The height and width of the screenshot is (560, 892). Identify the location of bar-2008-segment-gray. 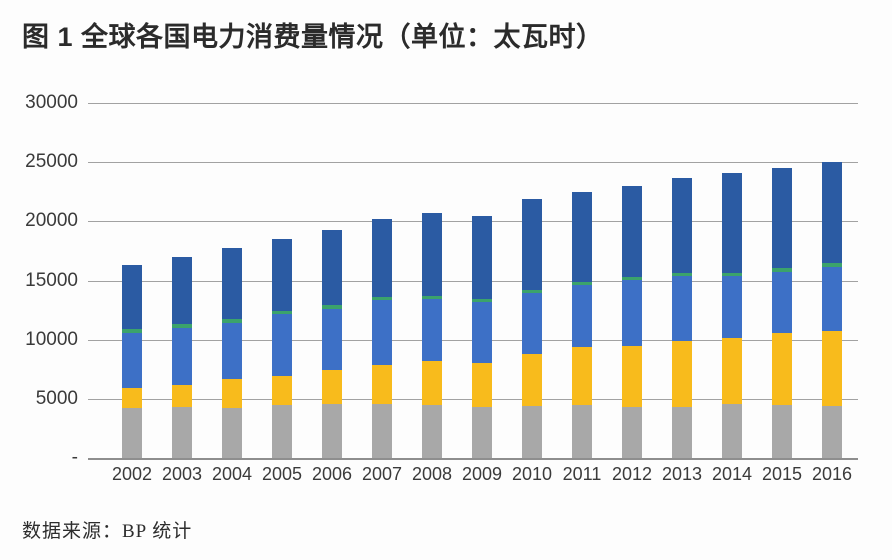
(432, 431).